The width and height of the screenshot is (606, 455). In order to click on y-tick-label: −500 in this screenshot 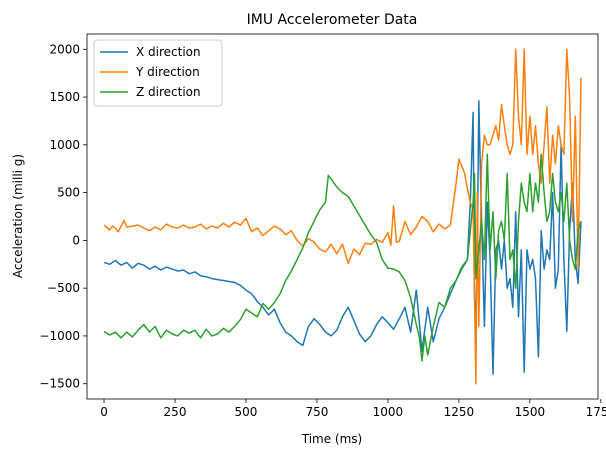, I will do `click(63, 288)`.